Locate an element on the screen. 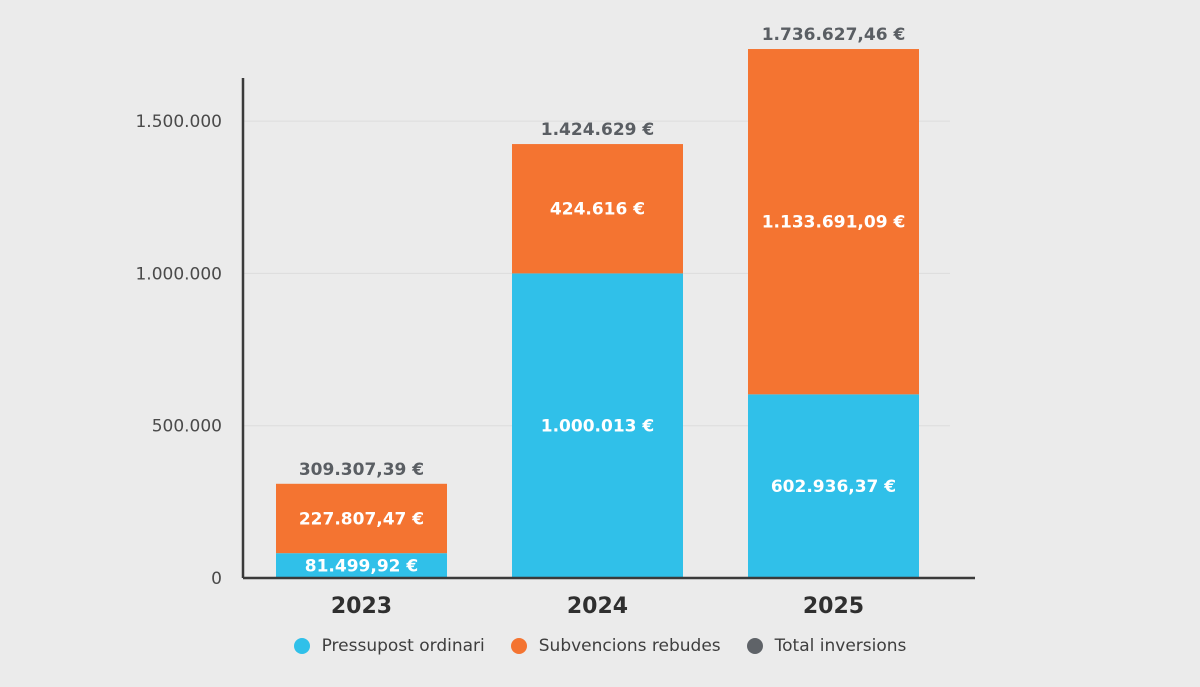  legend-label-pressupost: Pressupost ordinari is located at coordinates (403, 646).